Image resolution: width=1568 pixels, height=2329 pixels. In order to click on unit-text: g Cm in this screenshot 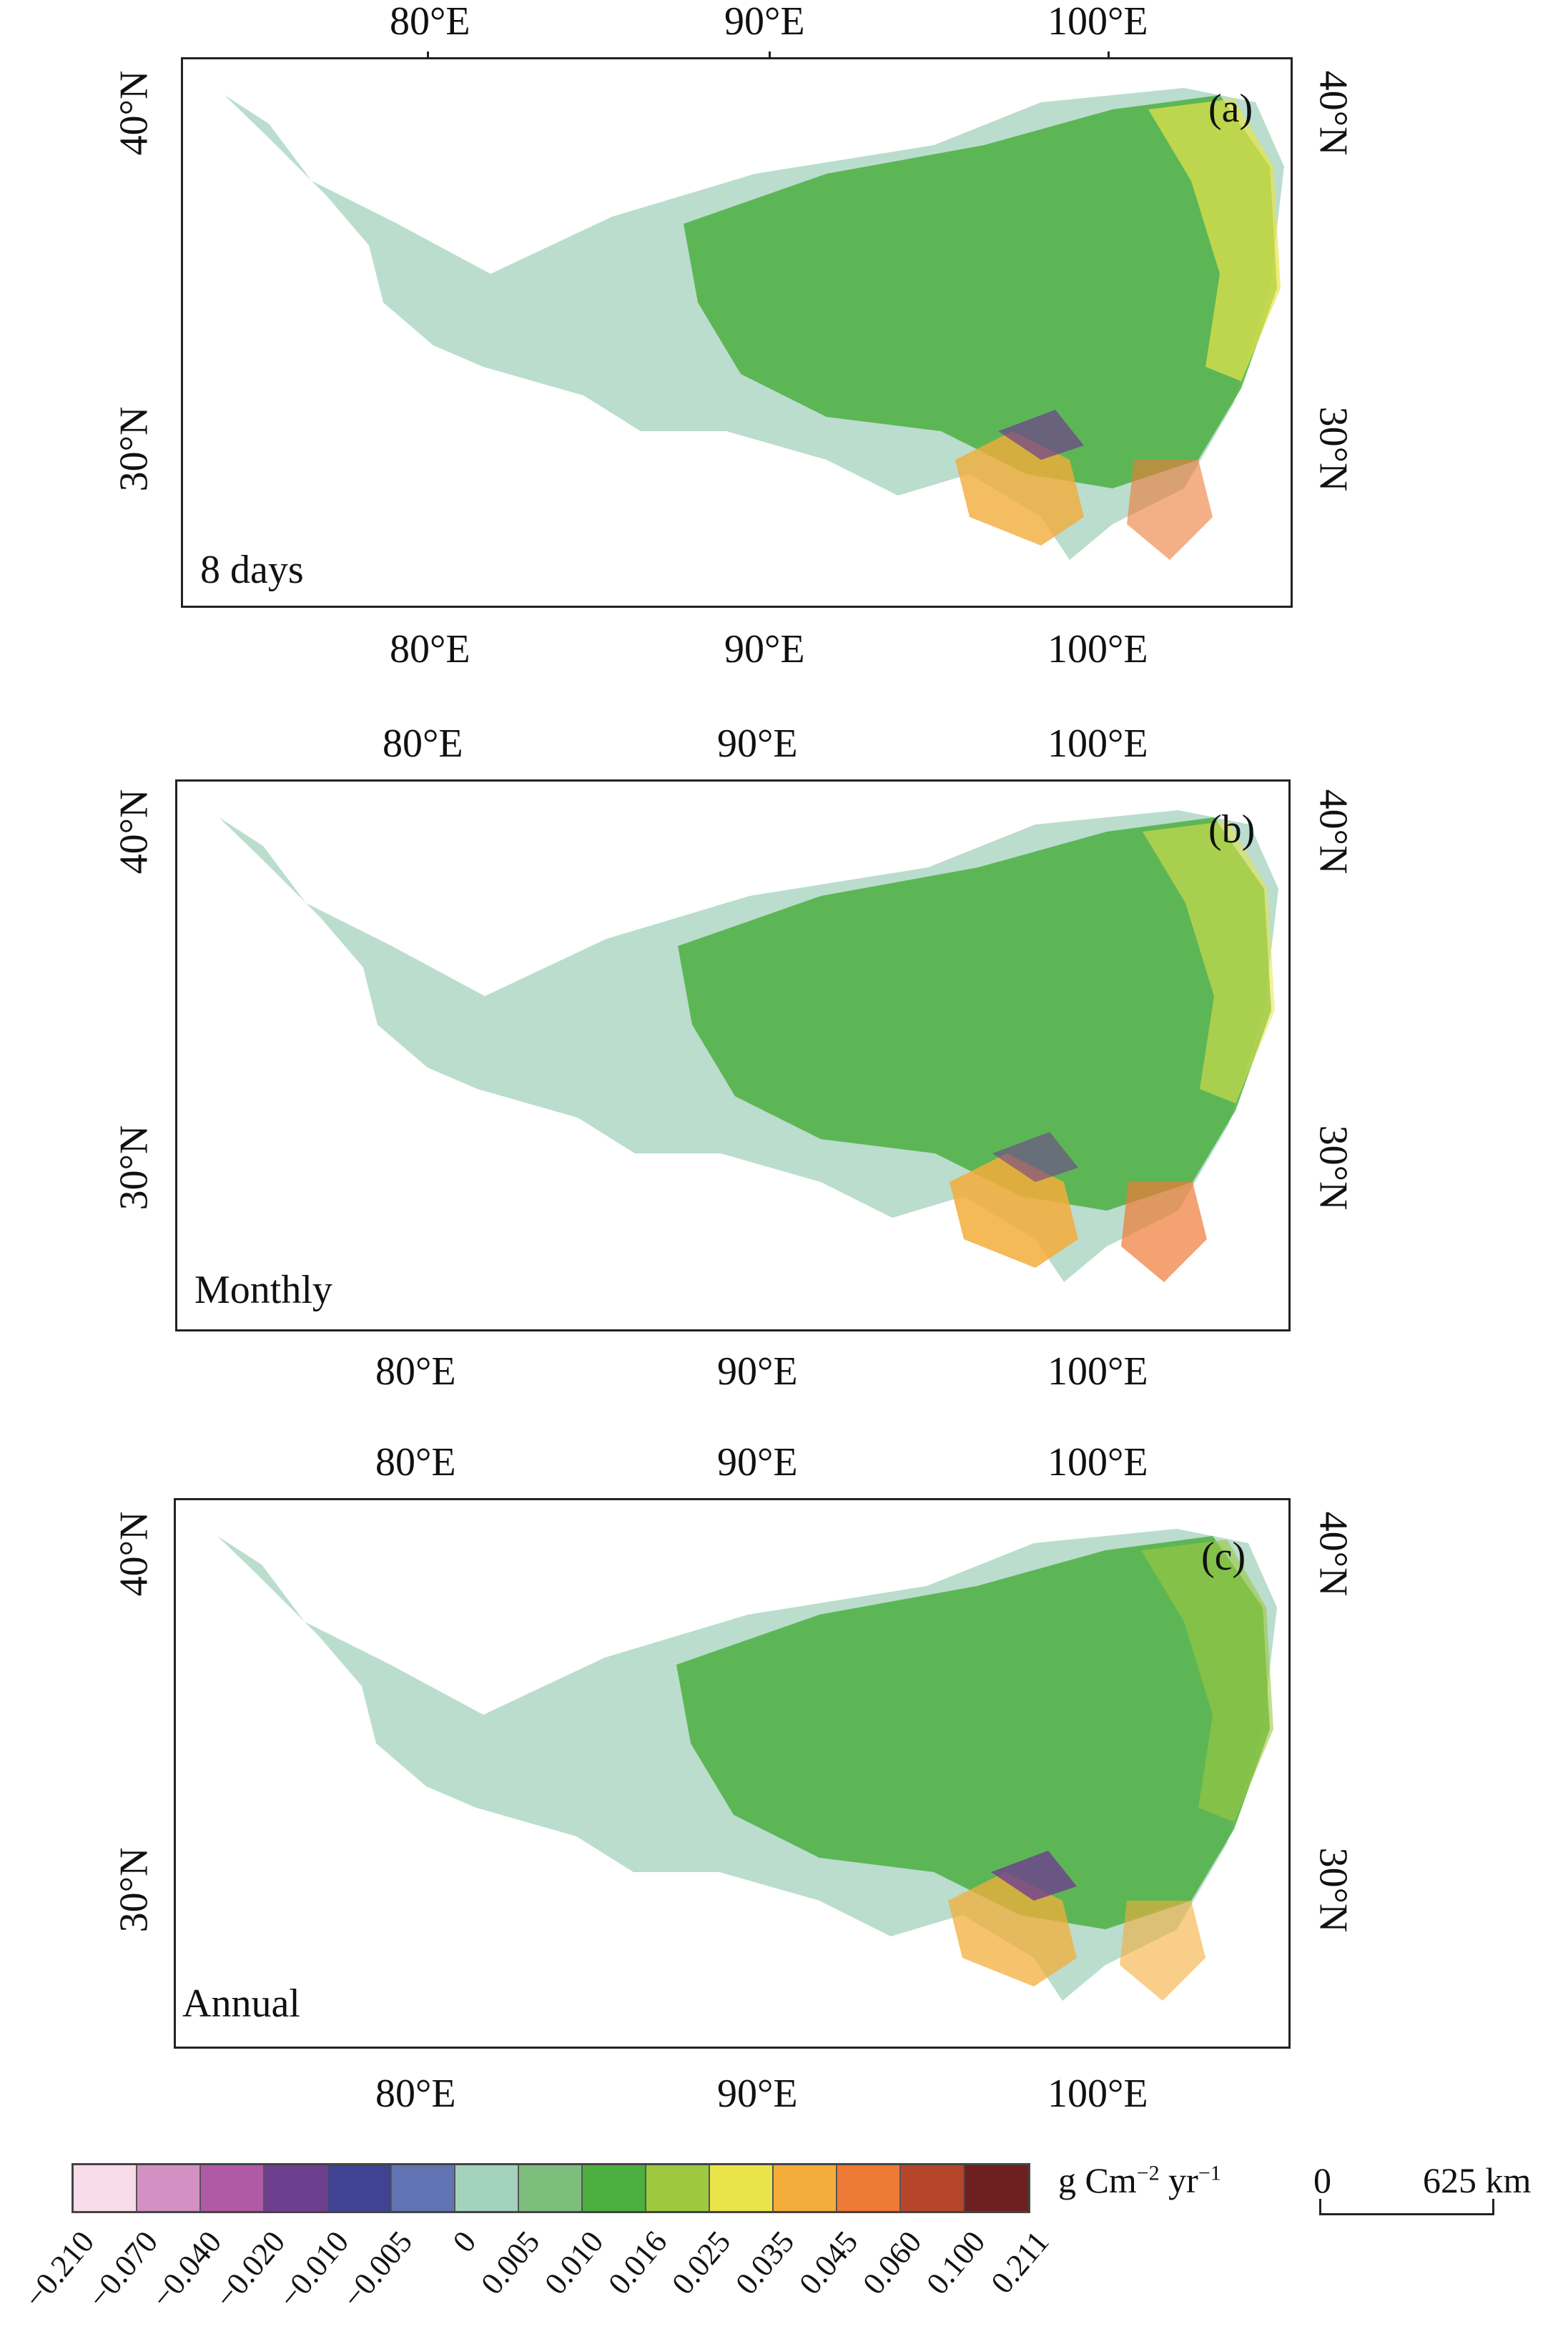, I will do `click(1097, 2180)`.